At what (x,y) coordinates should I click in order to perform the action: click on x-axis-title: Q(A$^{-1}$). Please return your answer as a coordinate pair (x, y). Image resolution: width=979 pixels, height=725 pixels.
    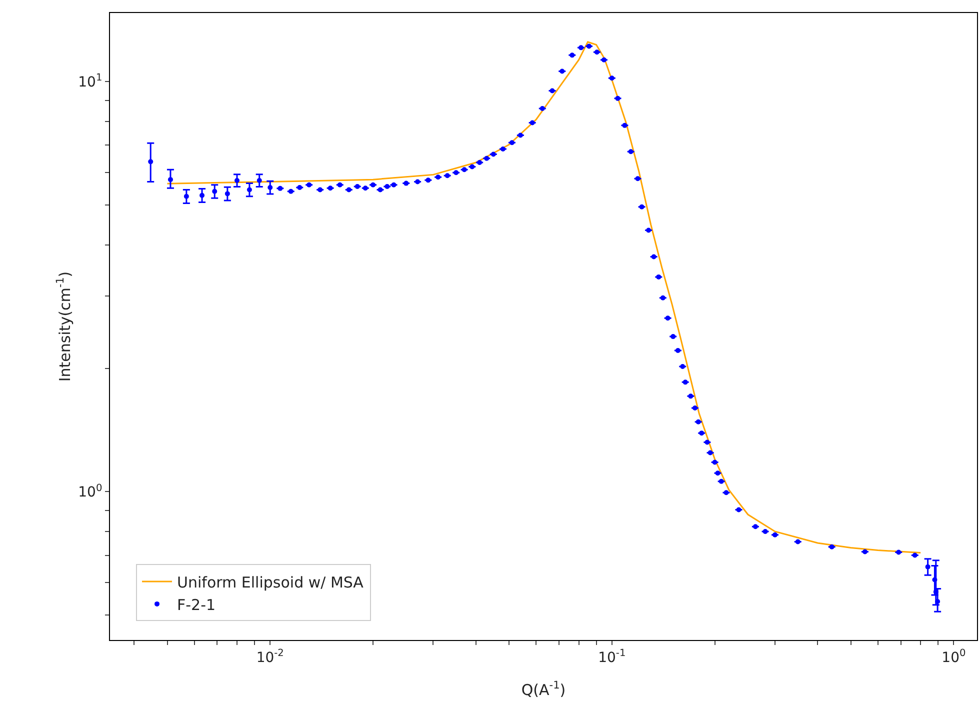
    Looking at the image, I should click on (543, 689).